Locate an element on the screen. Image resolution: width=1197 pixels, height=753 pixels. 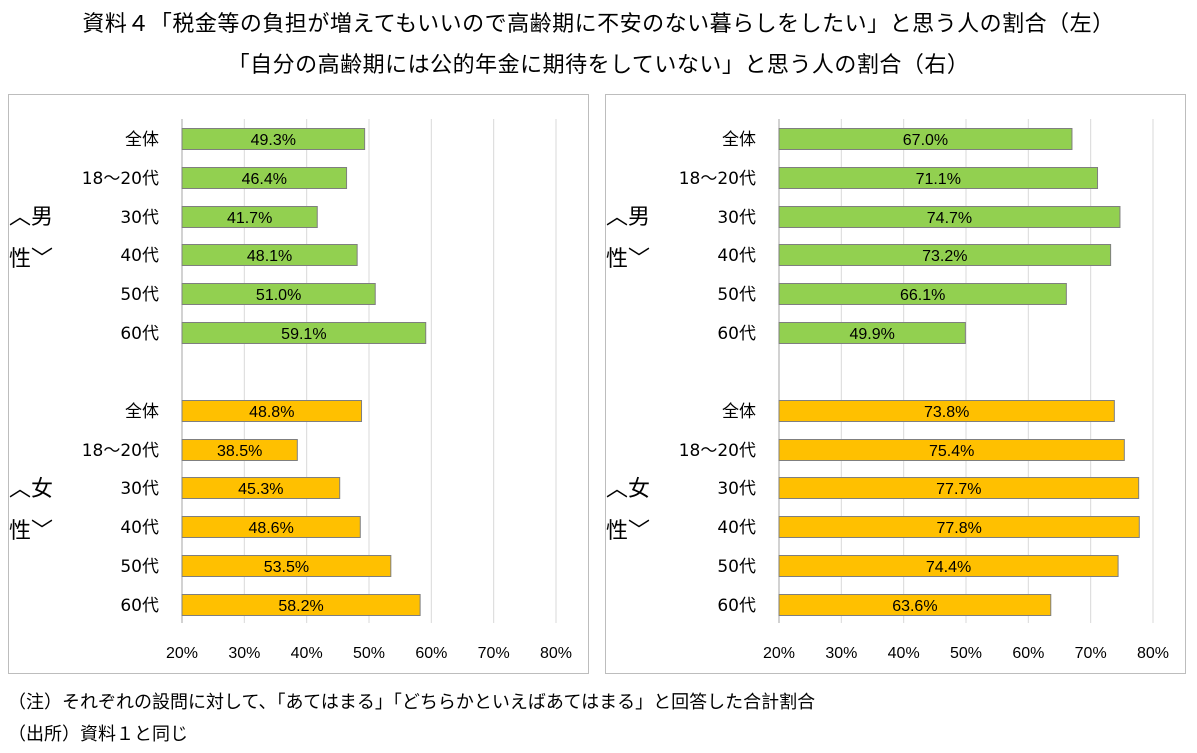
data-label: 63.6% is located at coordinates (914, 606).